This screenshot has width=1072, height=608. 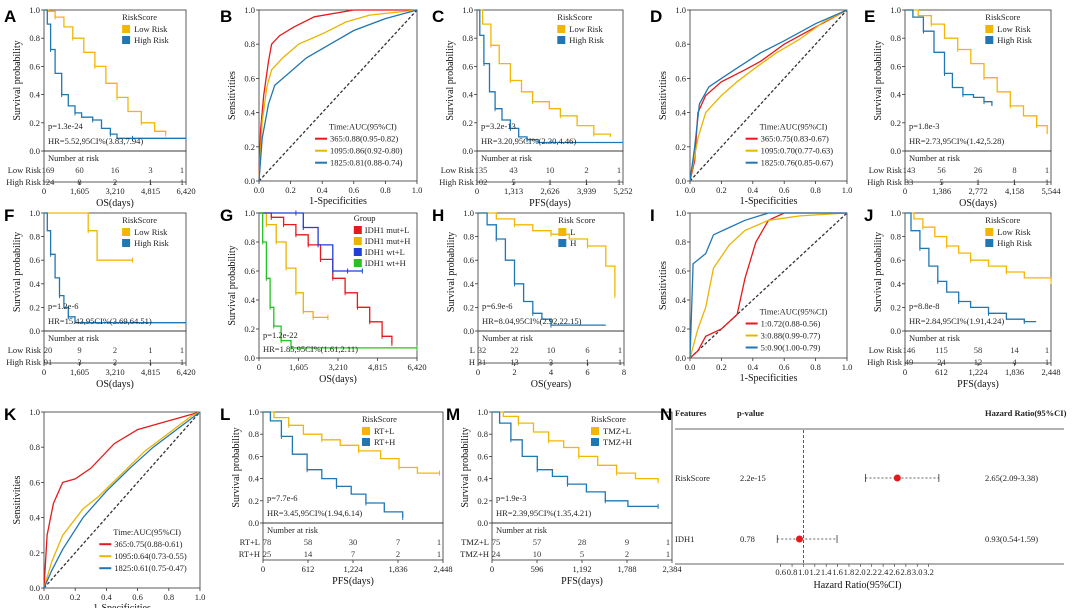 I want to click on panel-letter: C, so click(x=438, y=16).